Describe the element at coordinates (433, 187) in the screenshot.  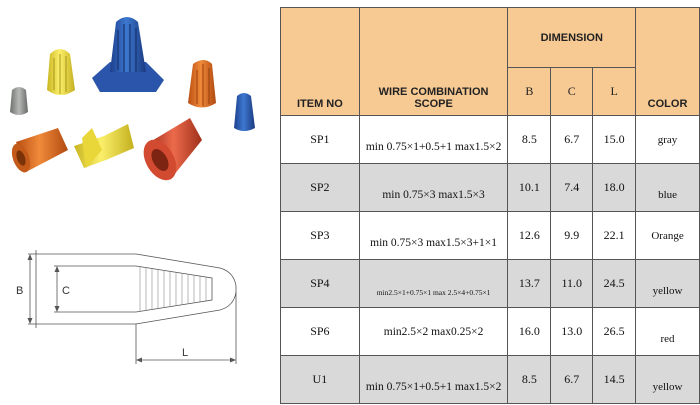
I see `wire-combination: min 0.75×3 max1.5×3` at that location.